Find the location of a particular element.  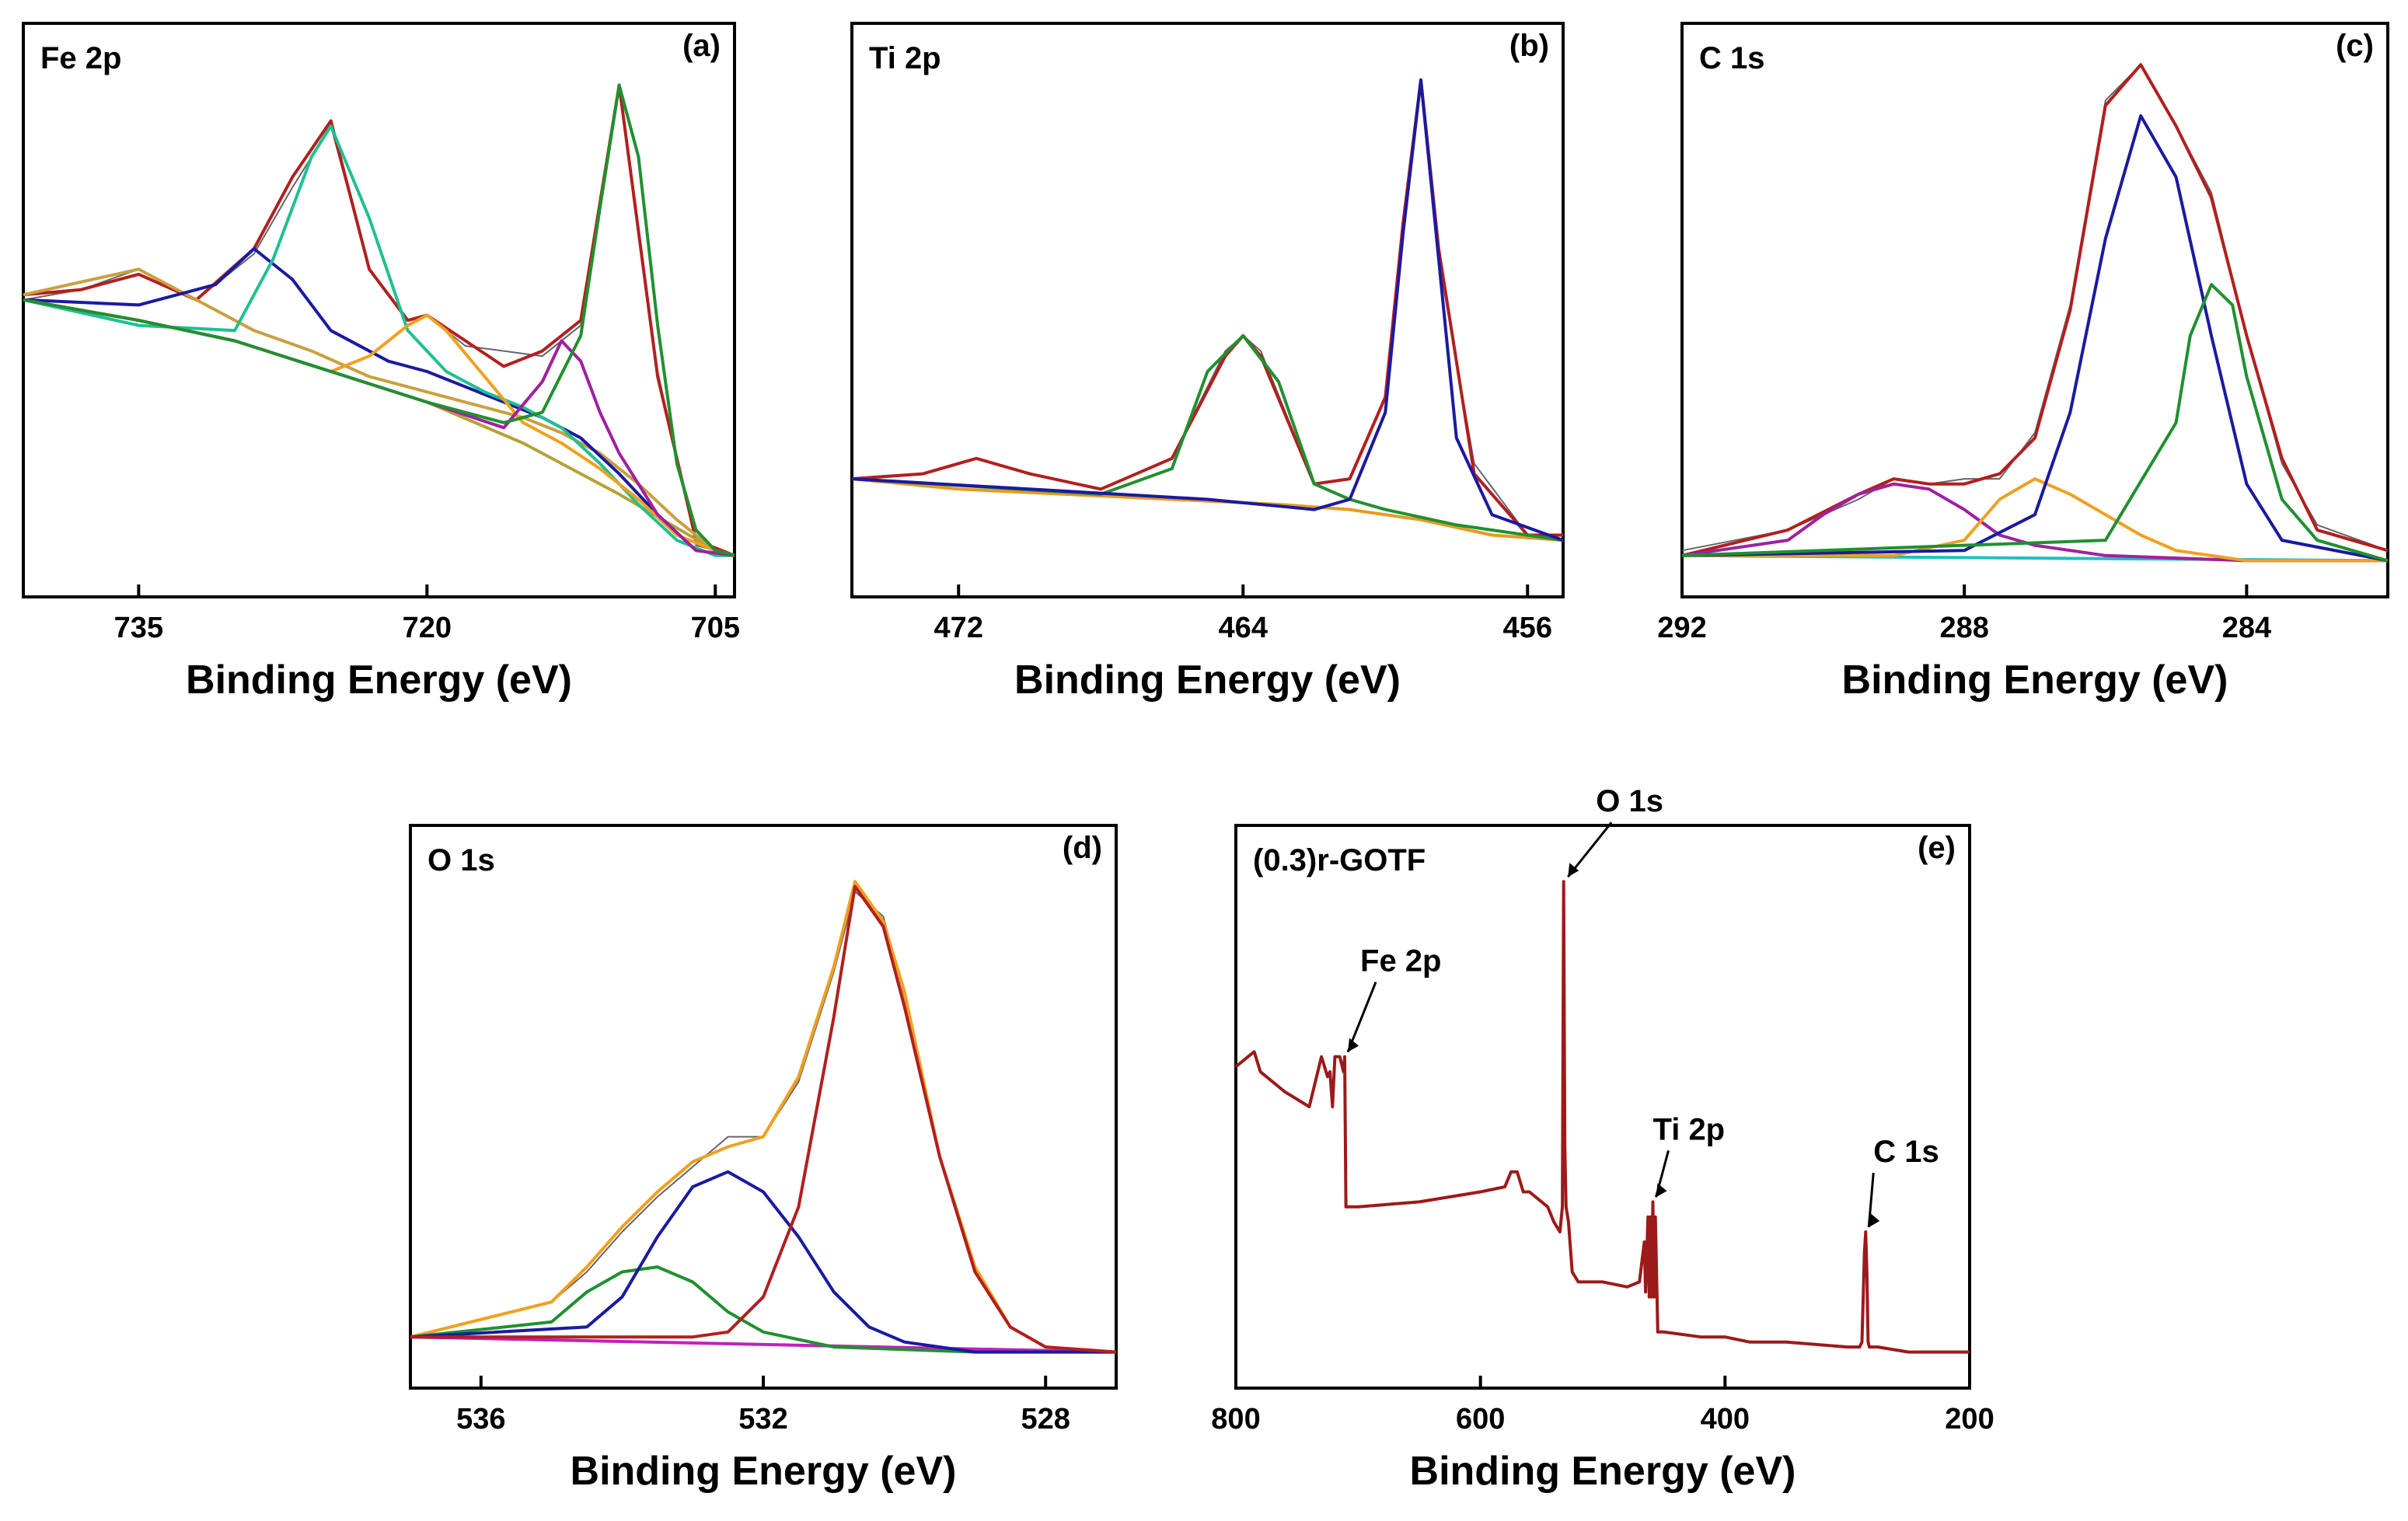

panel-b: 472 464 456 Ti 2p (b) Binding Energy (eV) is located at coordinates (1207, 362).